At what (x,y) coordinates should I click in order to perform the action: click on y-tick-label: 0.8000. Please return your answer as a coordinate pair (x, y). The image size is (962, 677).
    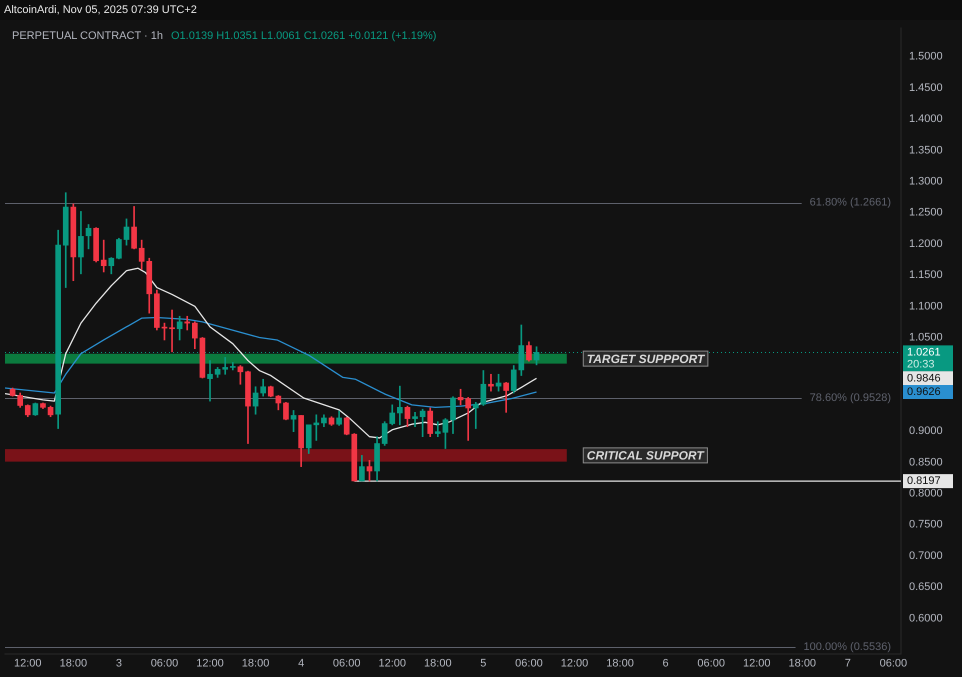
    Looking at the image, I should click on (926, 493).